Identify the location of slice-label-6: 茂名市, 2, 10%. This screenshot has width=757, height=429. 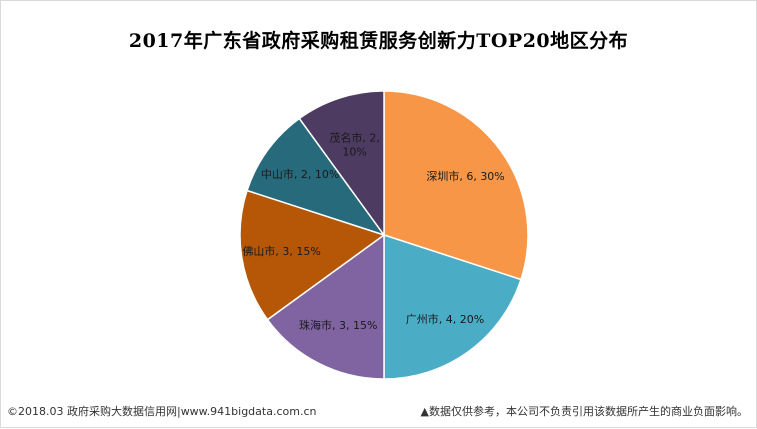
(354, 145).